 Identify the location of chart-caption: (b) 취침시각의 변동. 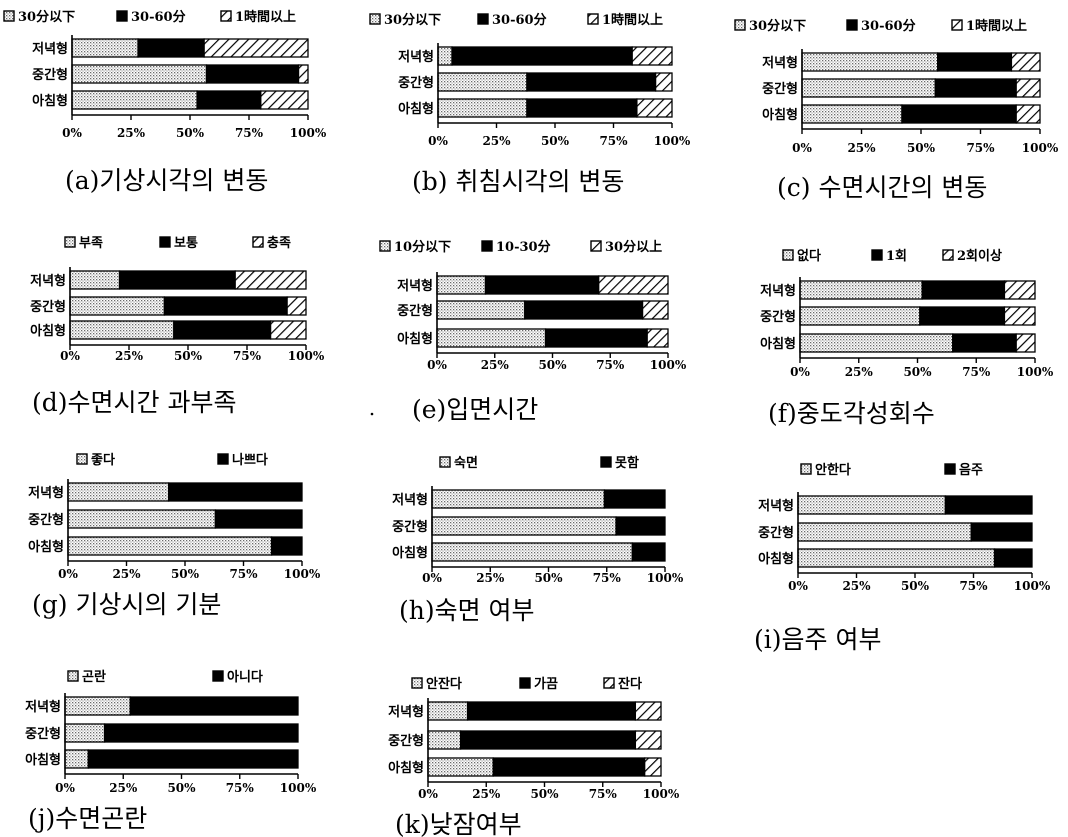
(518, 181).